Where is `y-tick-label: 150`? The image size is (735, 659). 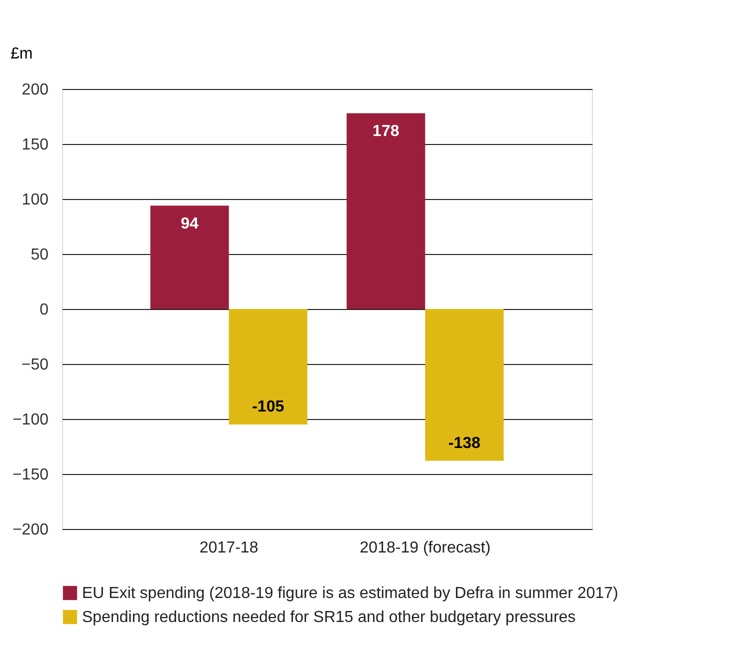 y-tick-label: 150 is located at coordinates (35, 145).